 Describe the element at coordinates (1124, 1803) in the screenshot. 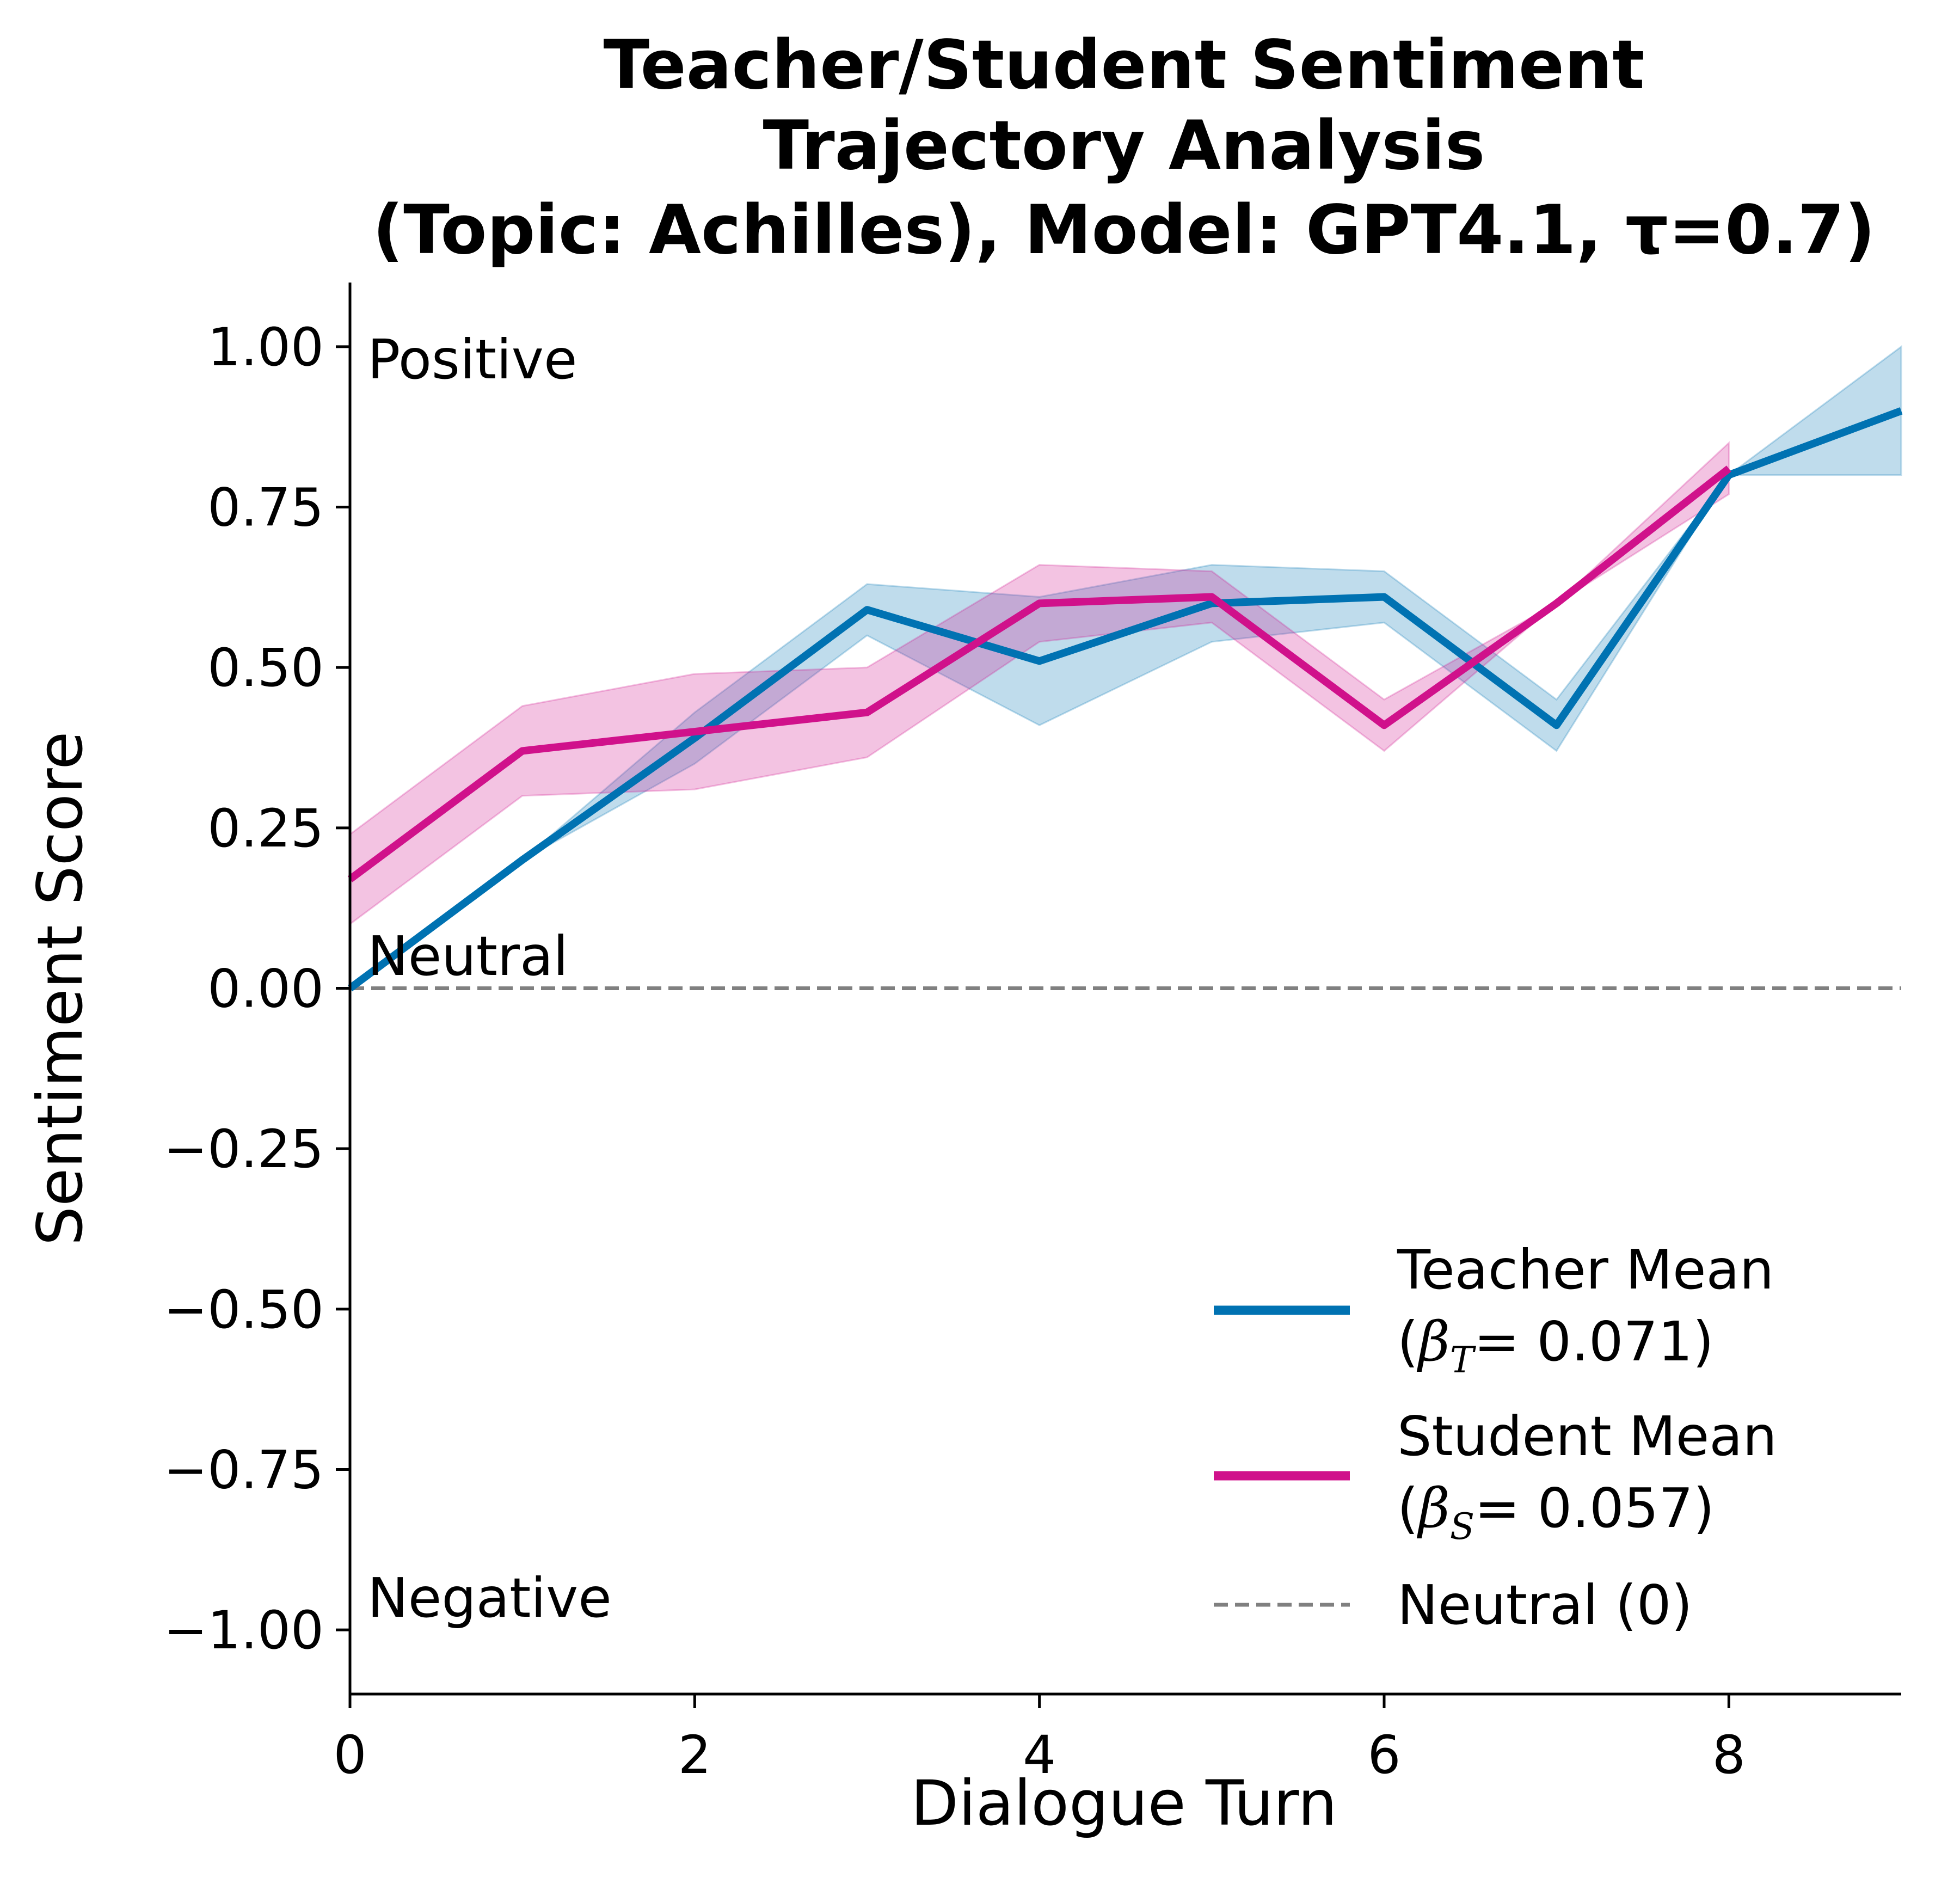

I see `x-axis-label: Dialogue Turn` at that location.